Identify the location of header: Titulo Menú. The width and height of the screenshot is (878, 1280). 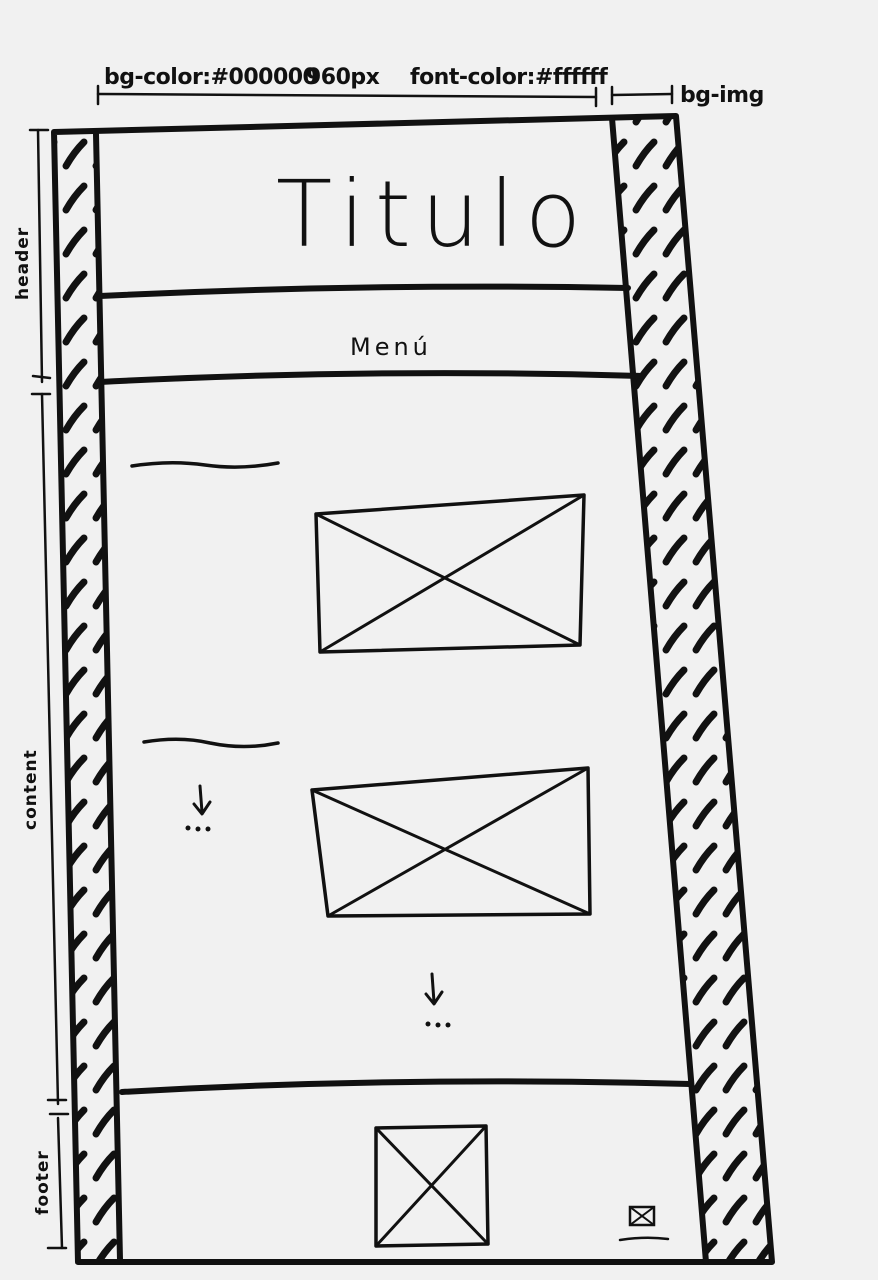
(371, 273).